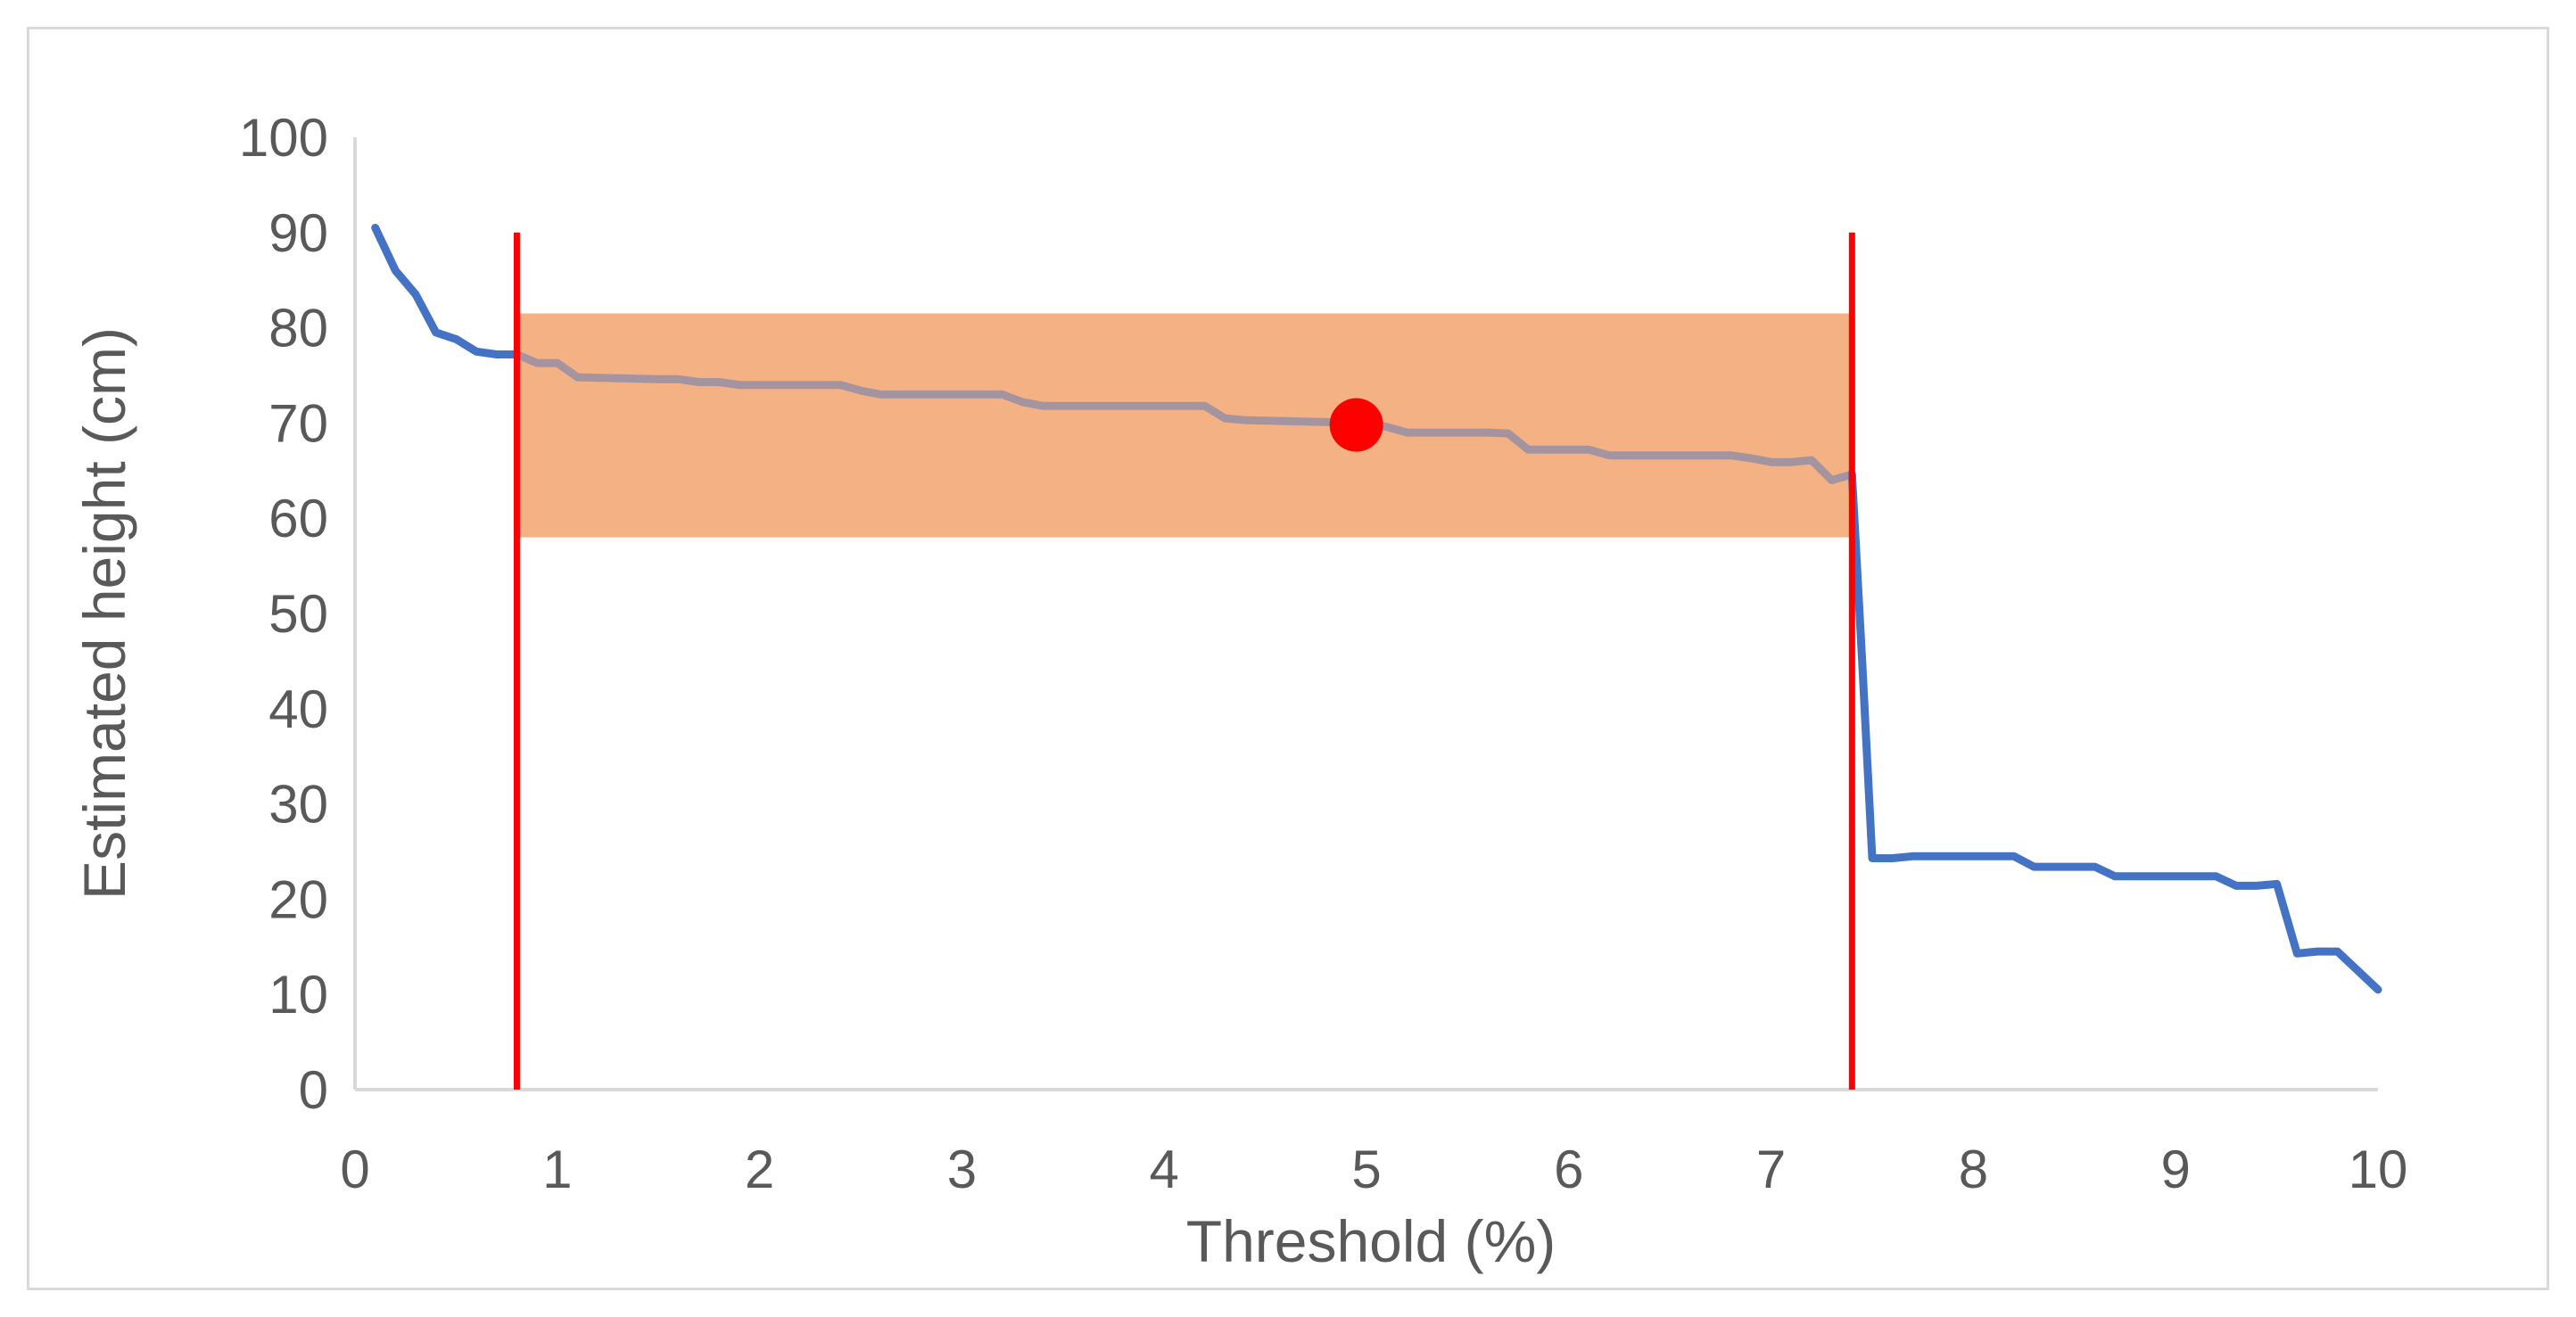  What do you see at coordinates (298, 614) in the screenshot?
I see `y-tick-label: 50` at bounding box center [298, 614].